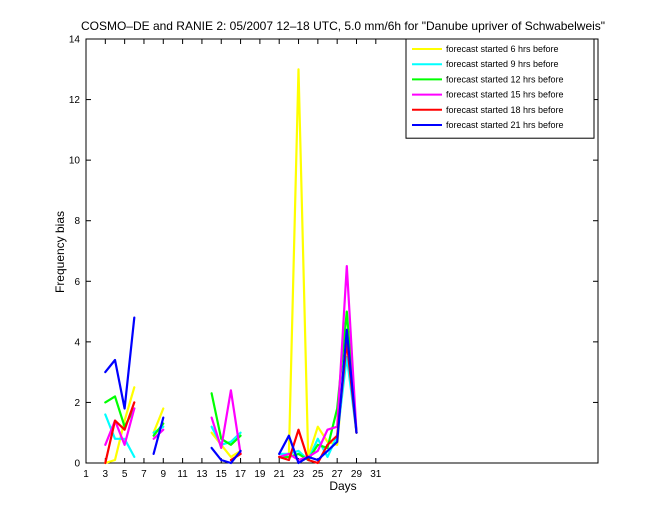 The width and height of the screenshot is (660, 520). What do you see at coordinates (77, 221) in the screenshot?
I see `y-tick-label: 8` at bounding box center [77, 221].